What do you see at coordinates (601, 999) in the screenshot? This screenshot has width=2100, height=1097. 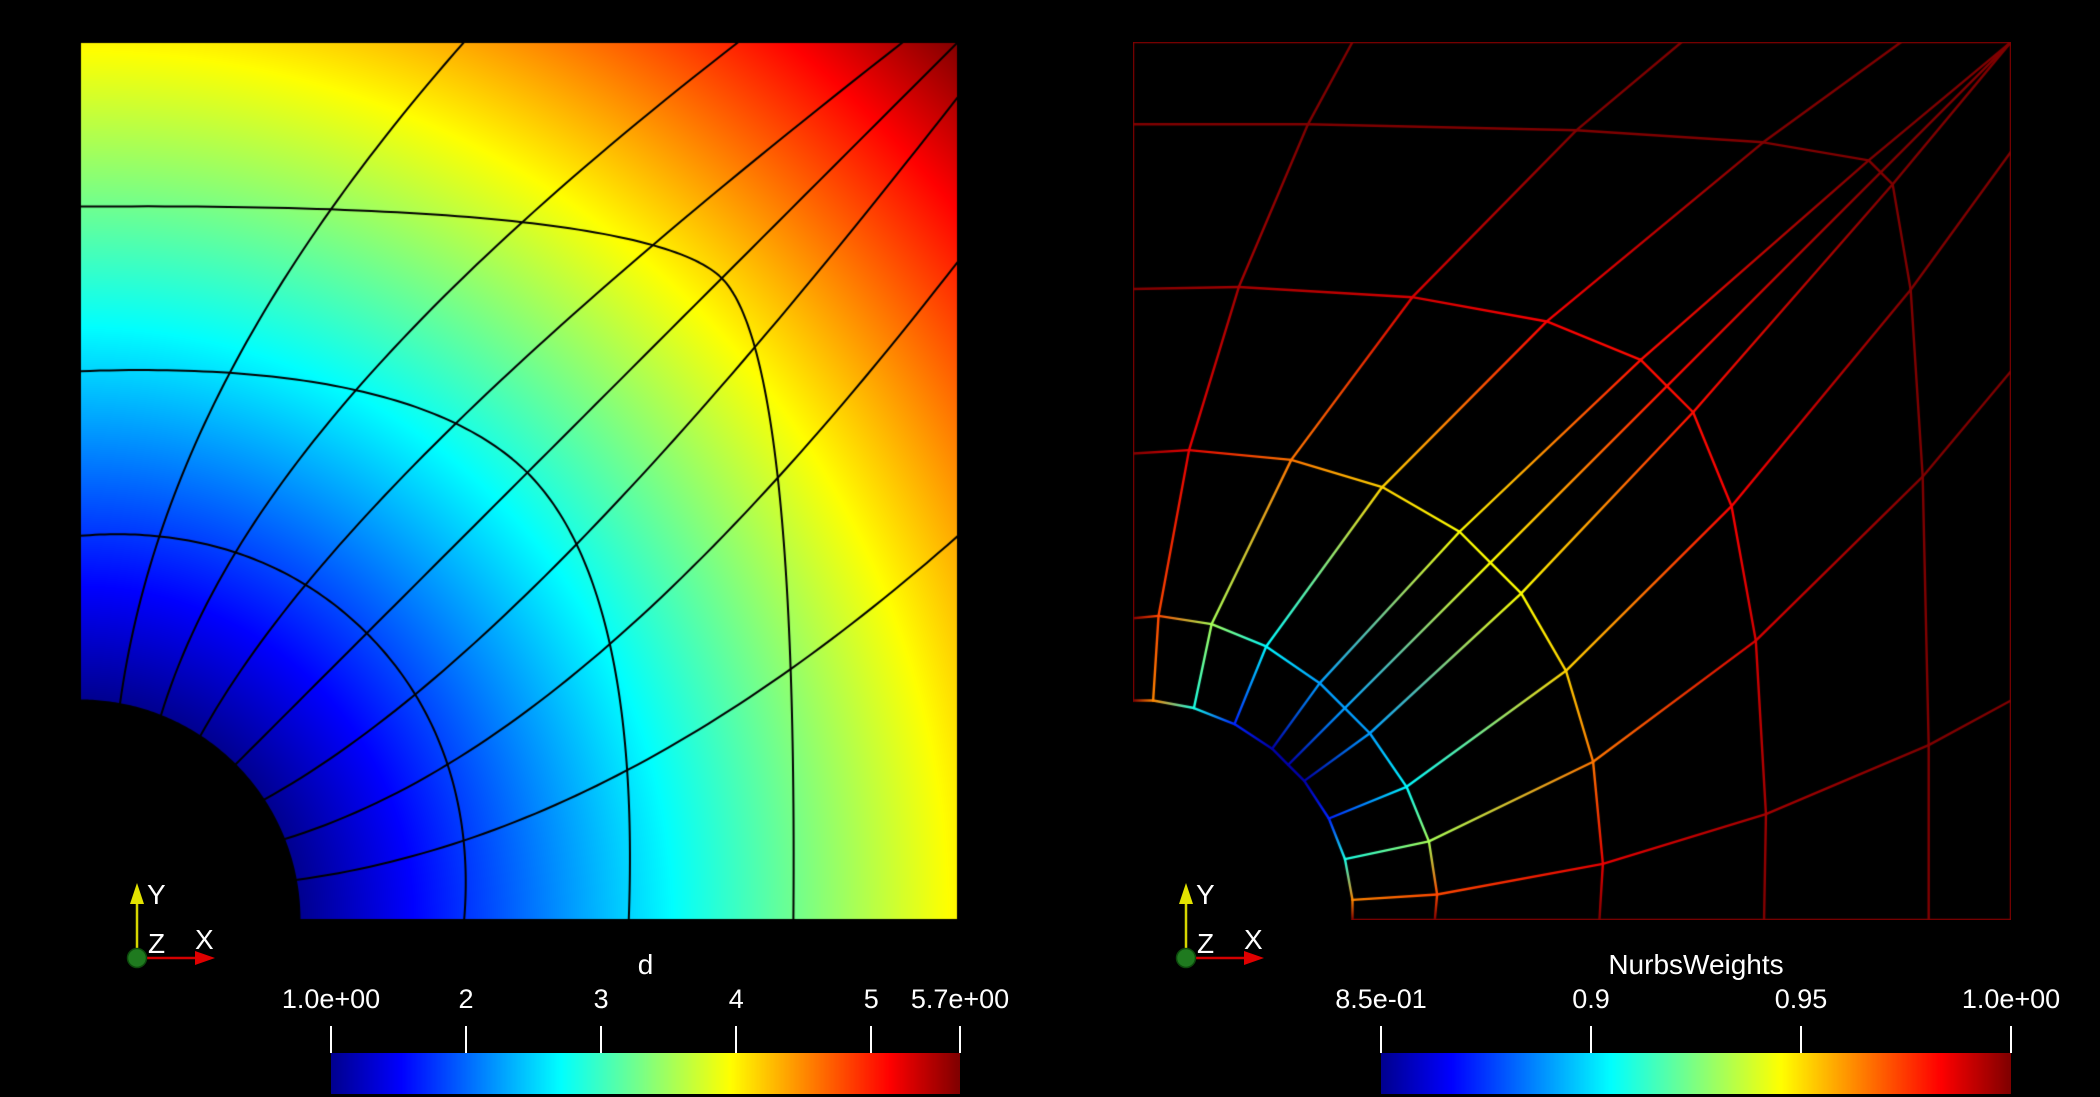 I see `scalar-bar-tick-label: 3` at bounding box center [601, 999].